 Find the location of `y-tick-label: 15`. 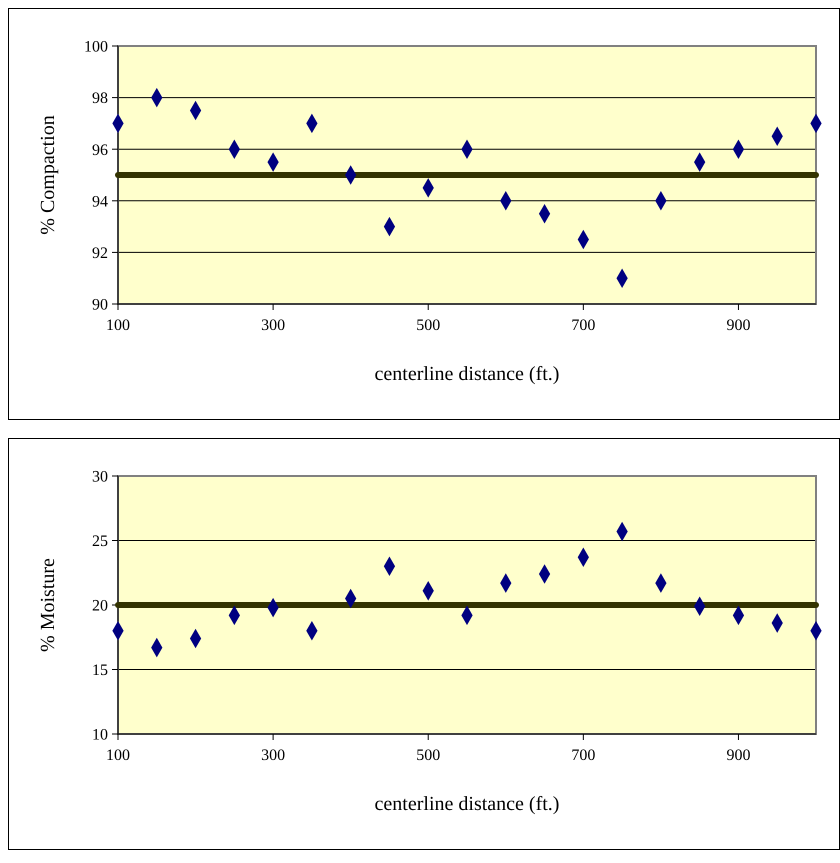

y-tick-label: 15 is located at coordinates (100, 671).